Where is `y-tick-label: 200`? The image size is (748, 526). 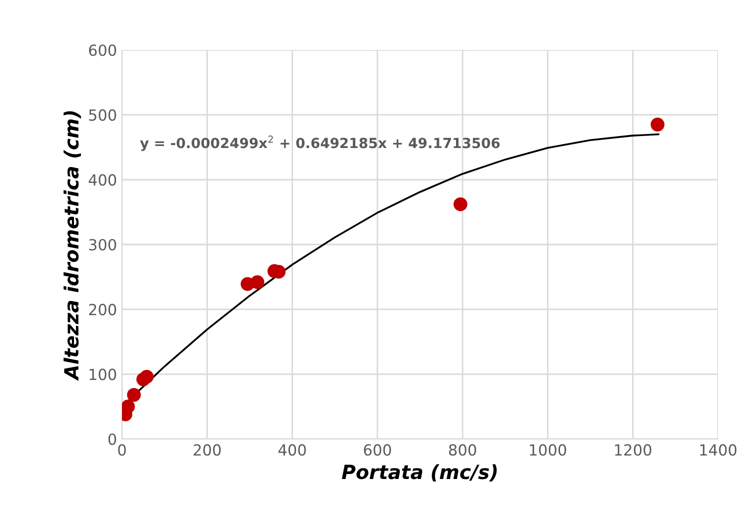
y-tick-label: 200 is located at coordinates (102, 310).